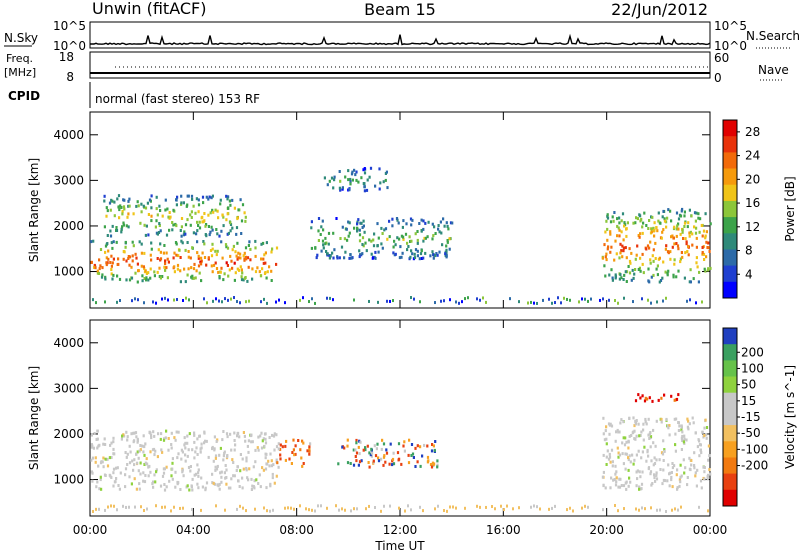 The width and height of the screenshot is (800, 554). What do you see at coordinates (751, 417) in the screenshot?
I see `velocity-colorbar-tick-label: -15` at bounding box center [751, 417].